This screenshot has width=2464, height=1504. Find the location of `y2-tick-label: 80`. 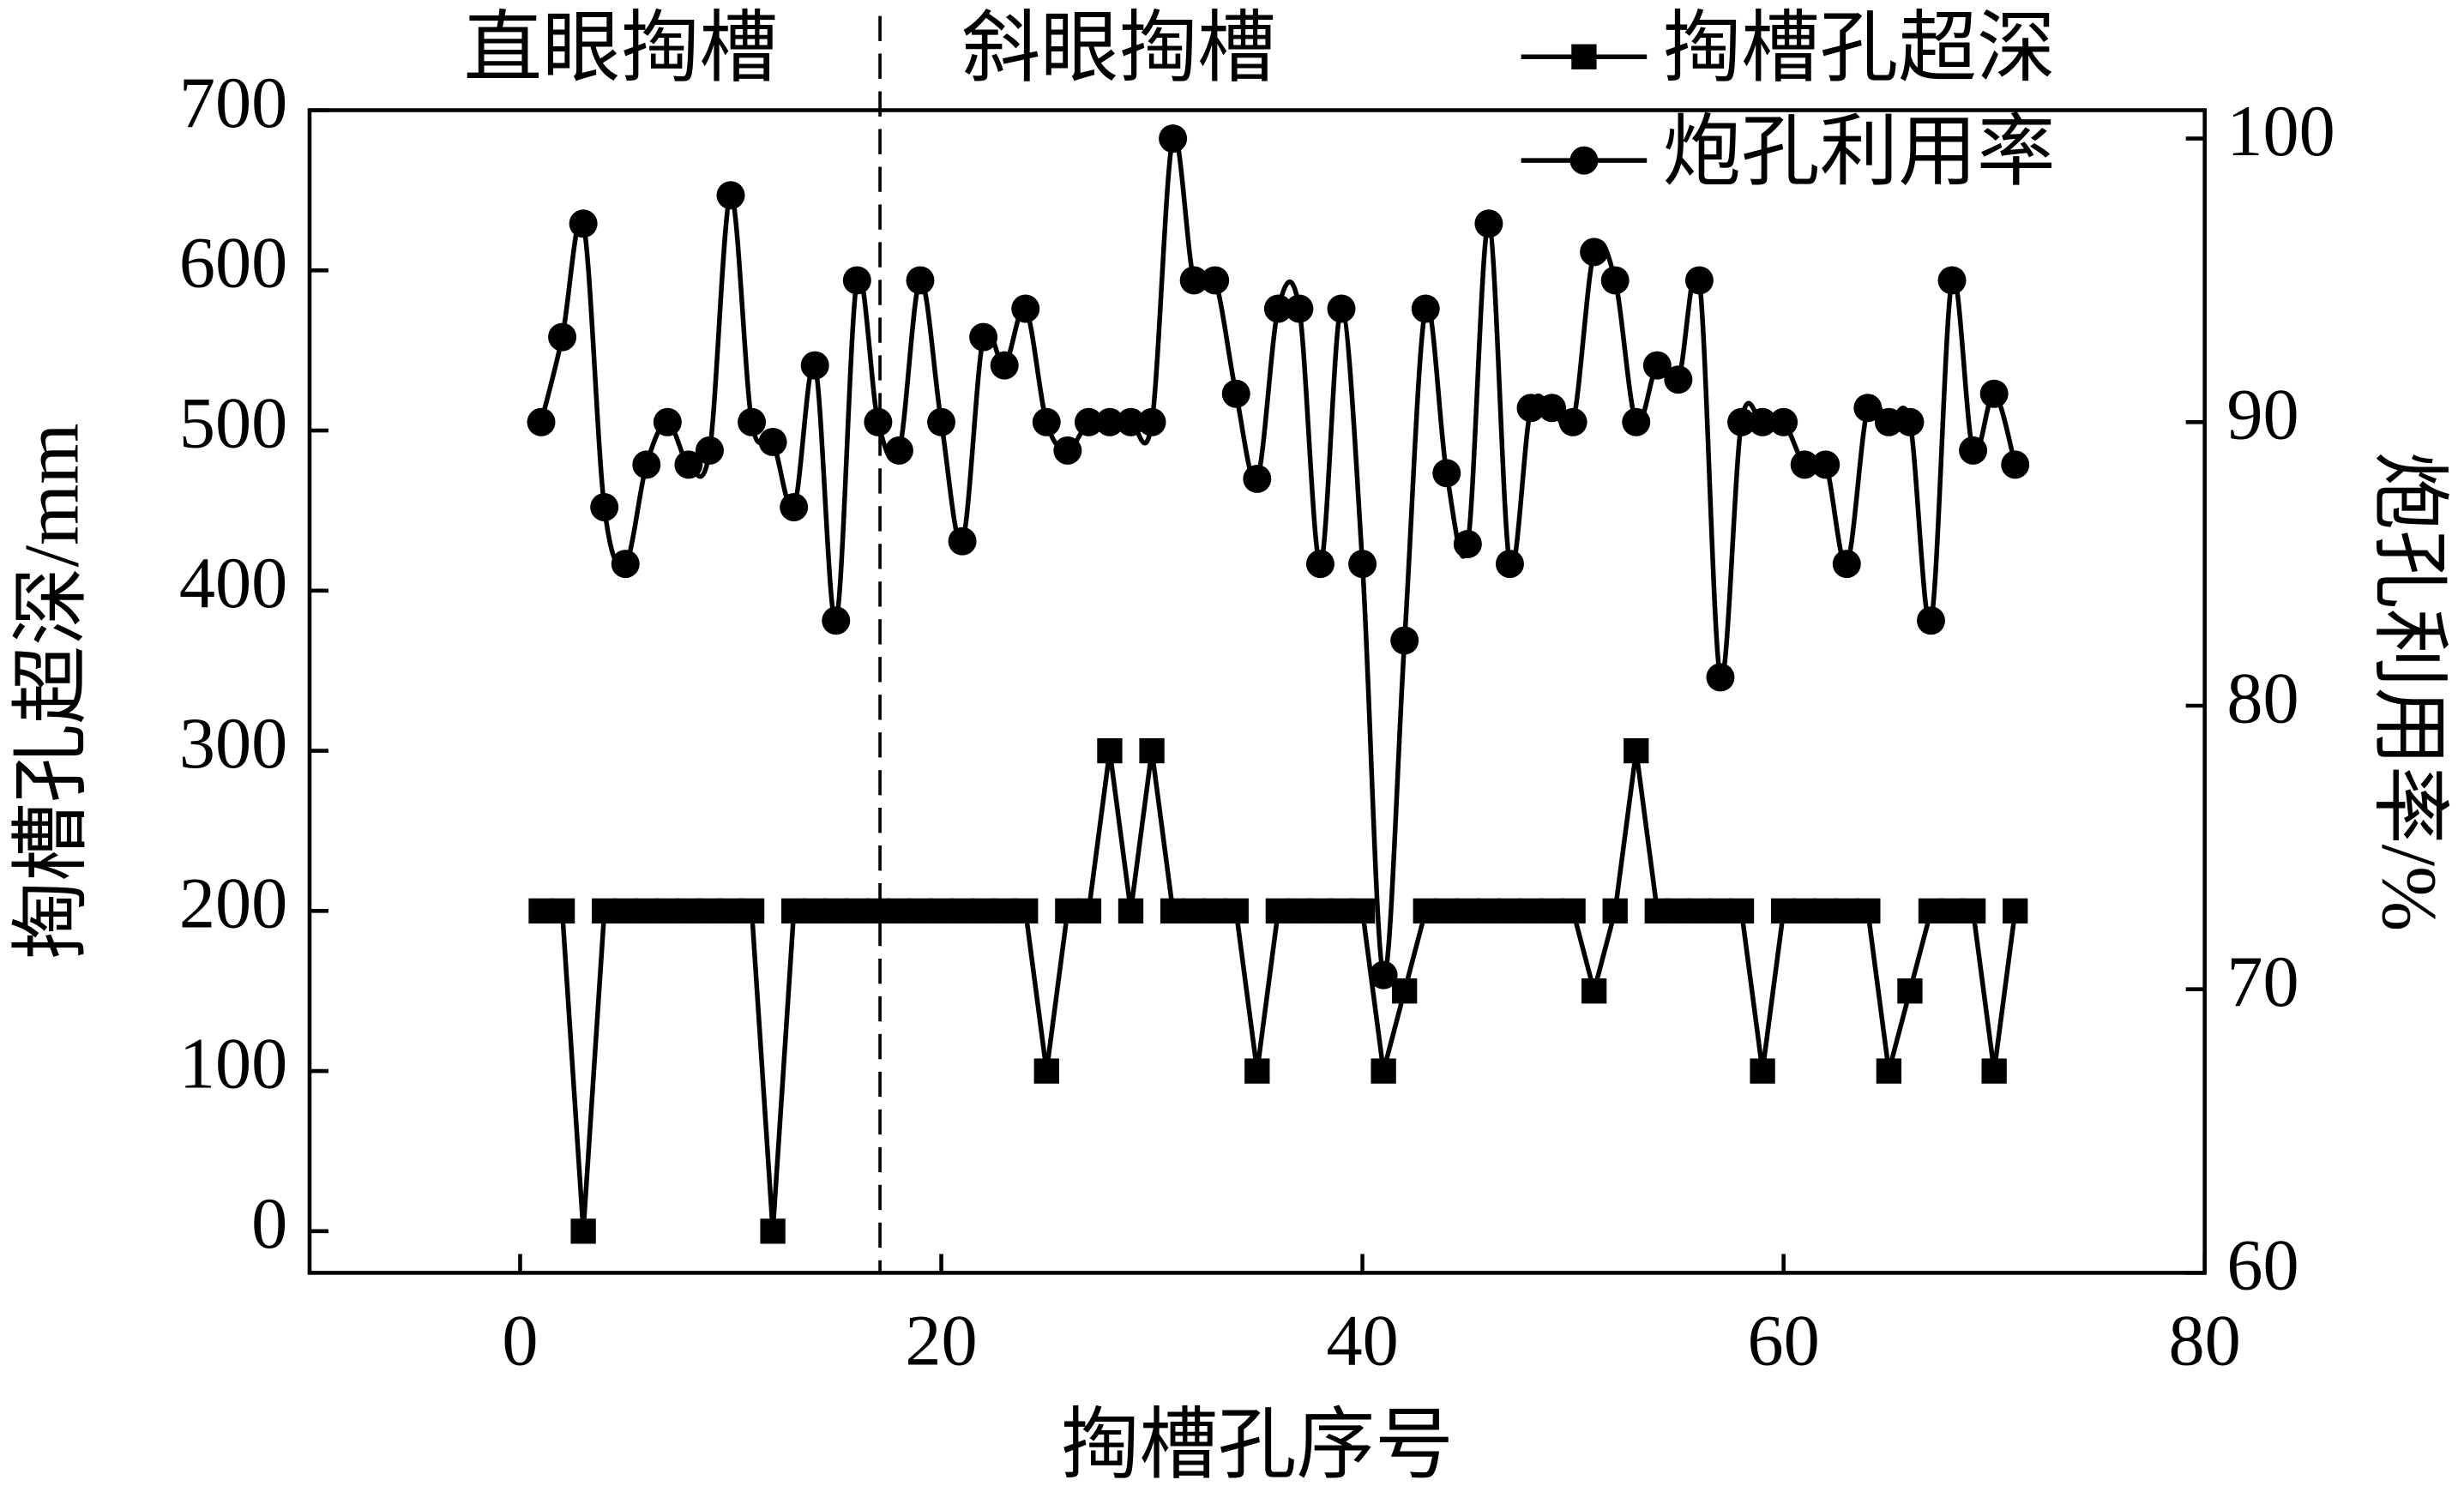

y2-tick-label: 80 is located at coordinates (2262, 698).